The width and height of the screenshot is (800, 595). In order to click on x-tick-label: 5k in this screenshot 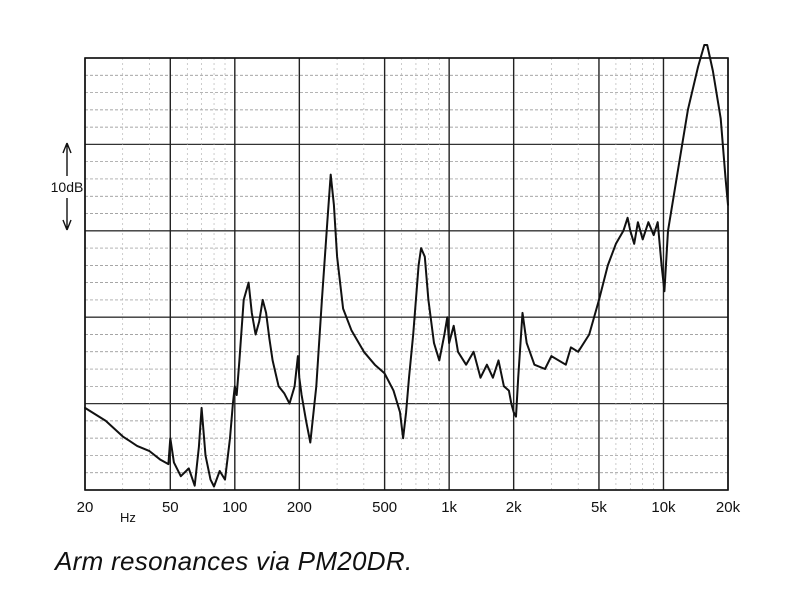, I will do `click(599, 507)`.